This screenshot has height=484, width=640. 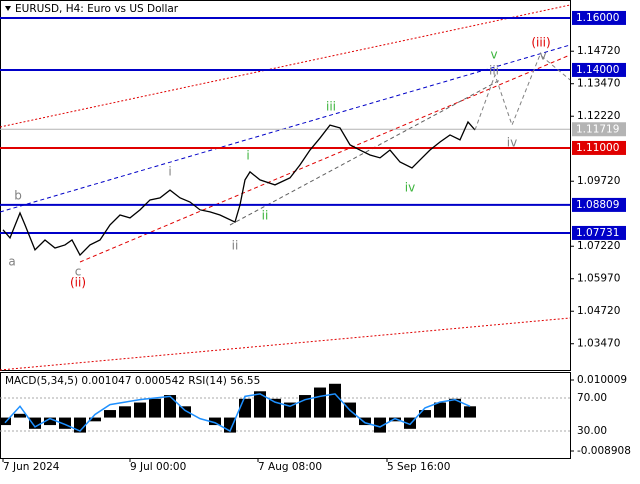 I want to click on wave-label: a, so click(x=11, y=262).